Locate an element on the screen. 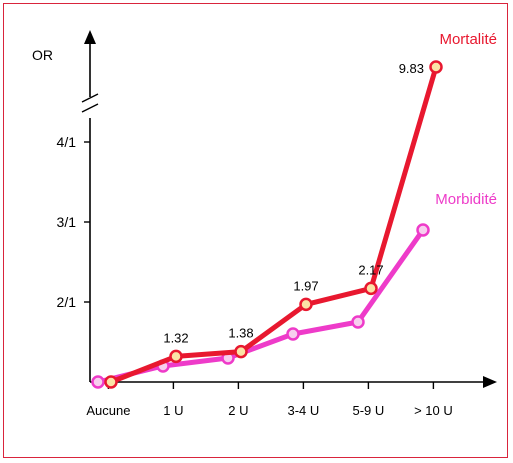  y-ticks: 2/1 3/1 4/1 is located at coordinates (73, 222).